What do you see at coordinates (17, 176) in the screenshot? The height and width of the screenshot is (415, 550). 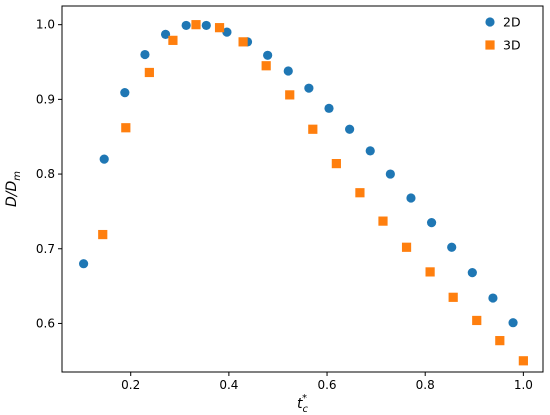 I see `y-axis-label-sub: m` at bounding box center [17, 176].